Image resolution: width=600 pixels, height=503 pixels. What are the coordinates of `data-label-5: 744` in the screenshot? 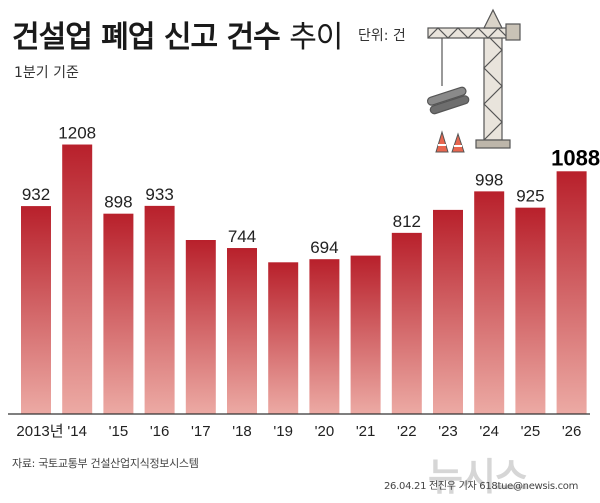 It's located at (242, 236).